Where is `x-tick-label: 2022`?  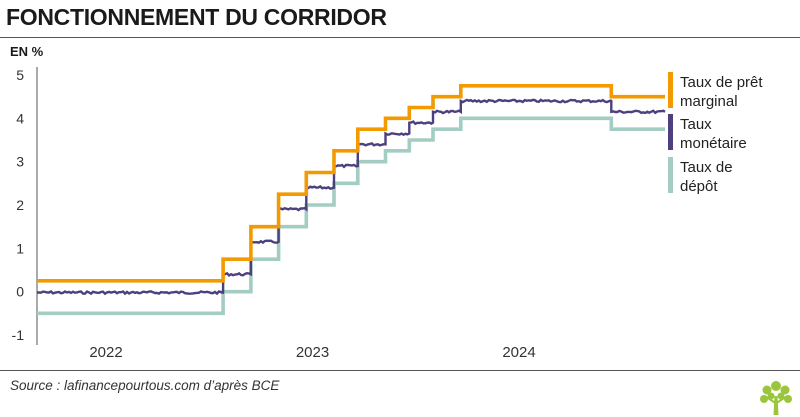 x-tick-label: 2022 is located at coordinates (105, 352).